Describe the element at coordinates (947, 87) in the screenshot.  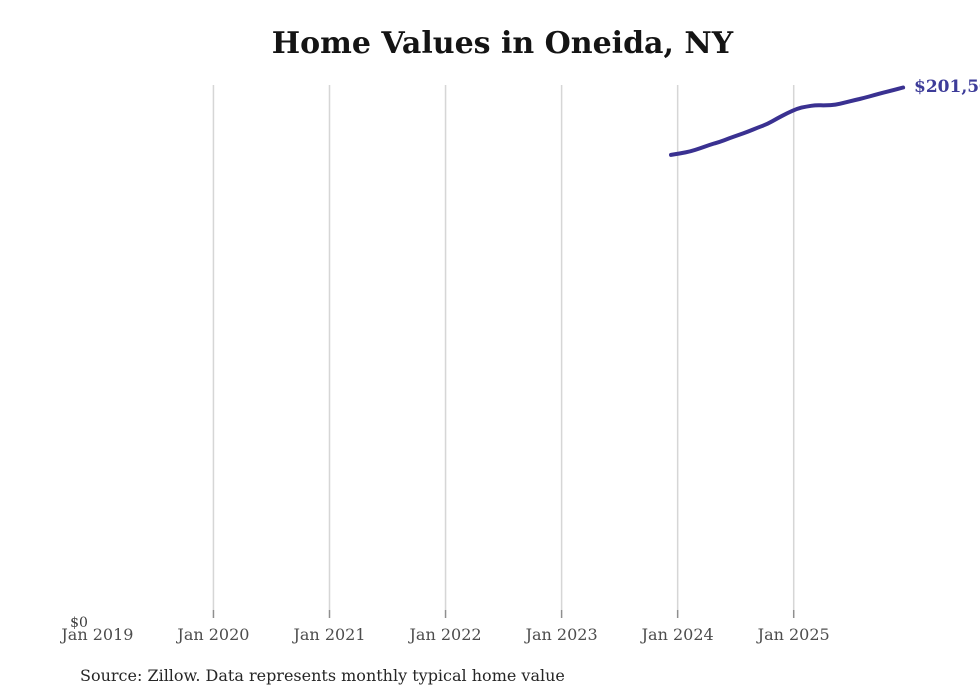
I see `series-end-value-label: $201,500` at that location.